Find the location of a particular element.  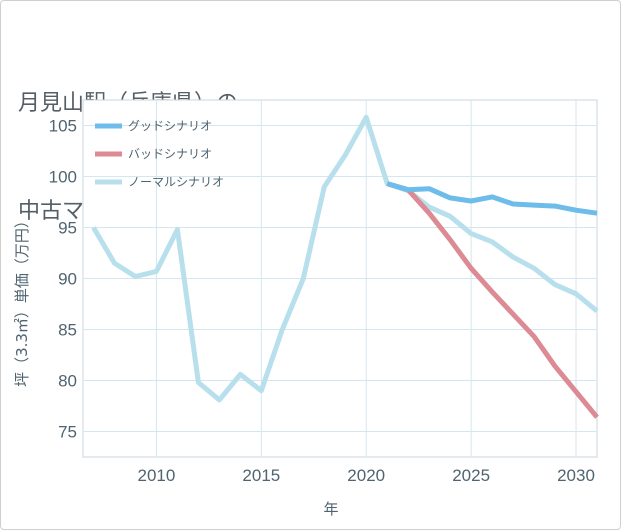

legend-item-good: グッドシナリオ is located at coordinates (153, 126).